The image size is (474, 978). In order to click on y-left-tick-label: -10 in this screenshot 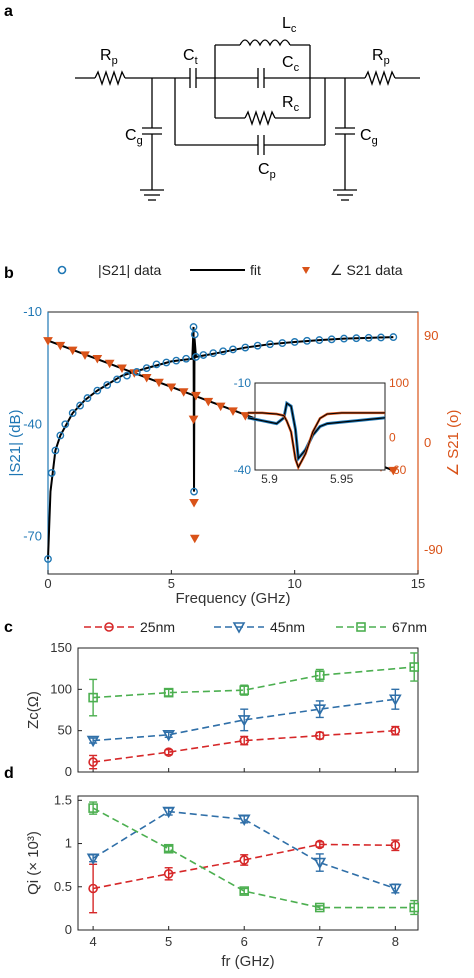, I will do `click(32, 311)`.